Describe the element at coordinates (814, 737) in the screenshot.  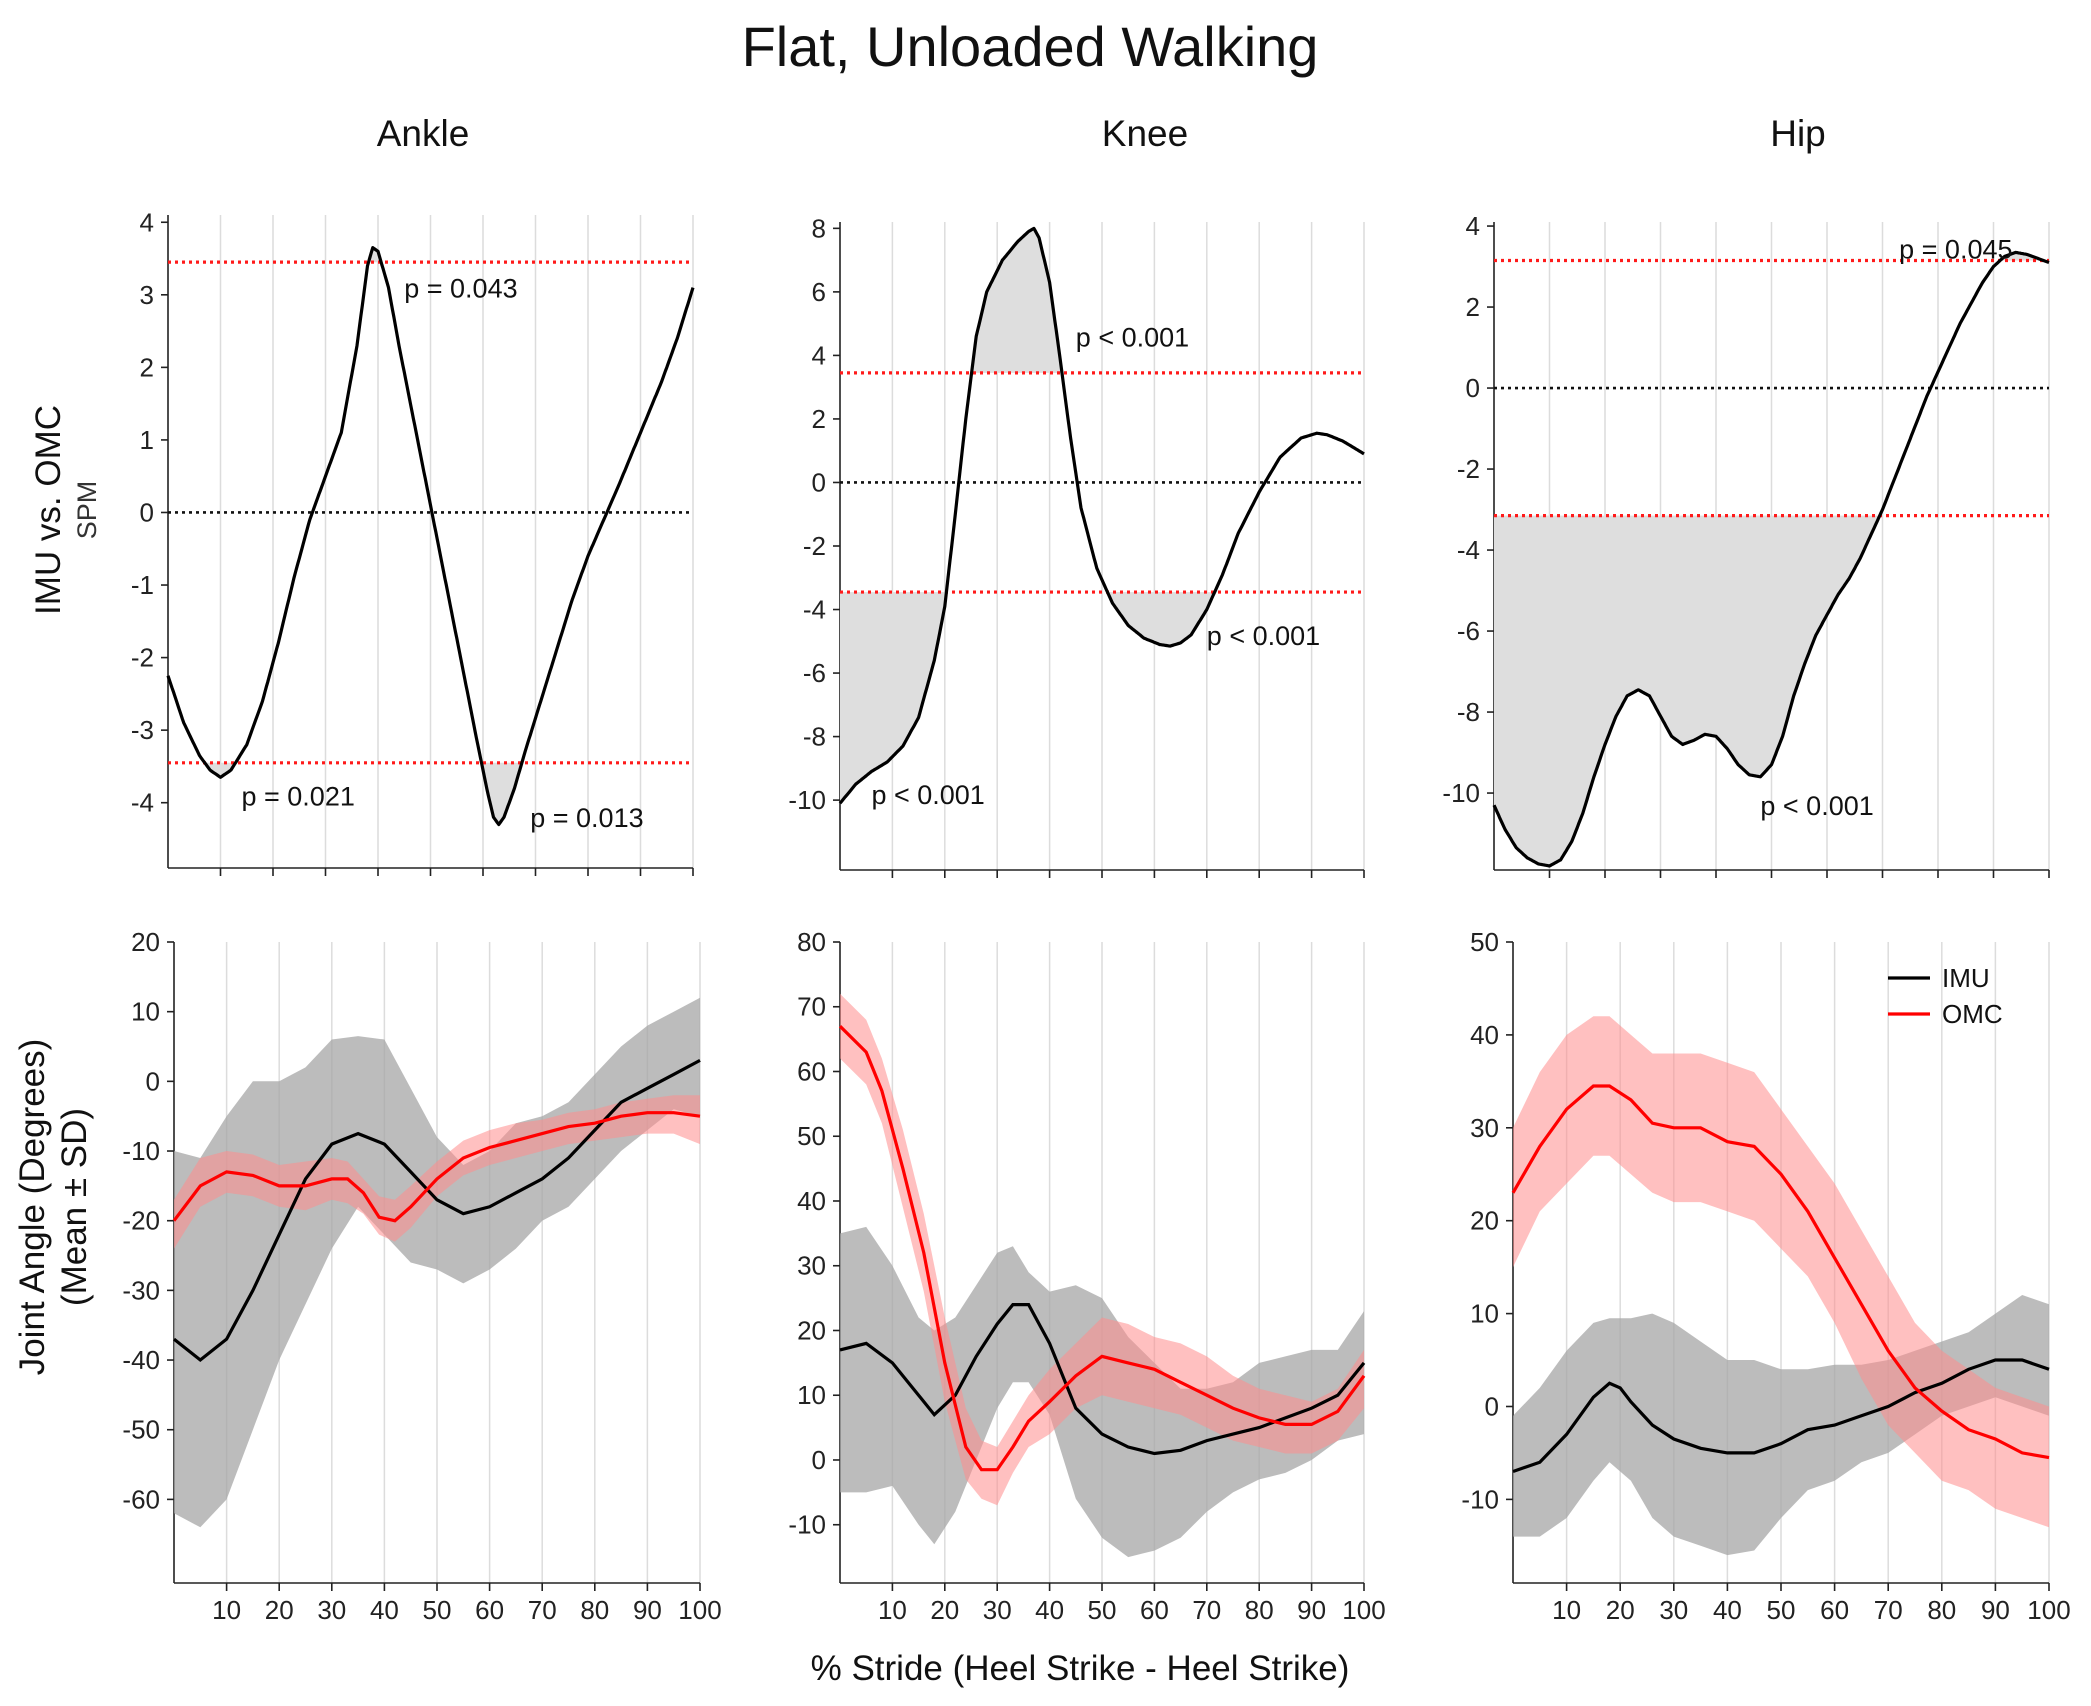
I see `knee-spm-ytick-label-8: -8` at that location.